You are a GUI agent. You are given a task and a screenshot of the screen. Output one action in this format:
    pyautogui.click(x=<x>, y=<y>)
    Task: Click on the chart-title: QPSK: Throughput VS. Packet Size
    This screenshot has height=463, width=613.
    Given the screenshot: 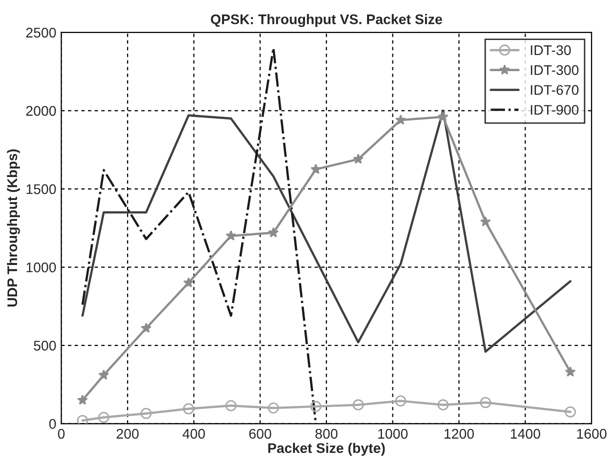 What is the action you would take?
    pyautogui.click(x=326, y=21)
    